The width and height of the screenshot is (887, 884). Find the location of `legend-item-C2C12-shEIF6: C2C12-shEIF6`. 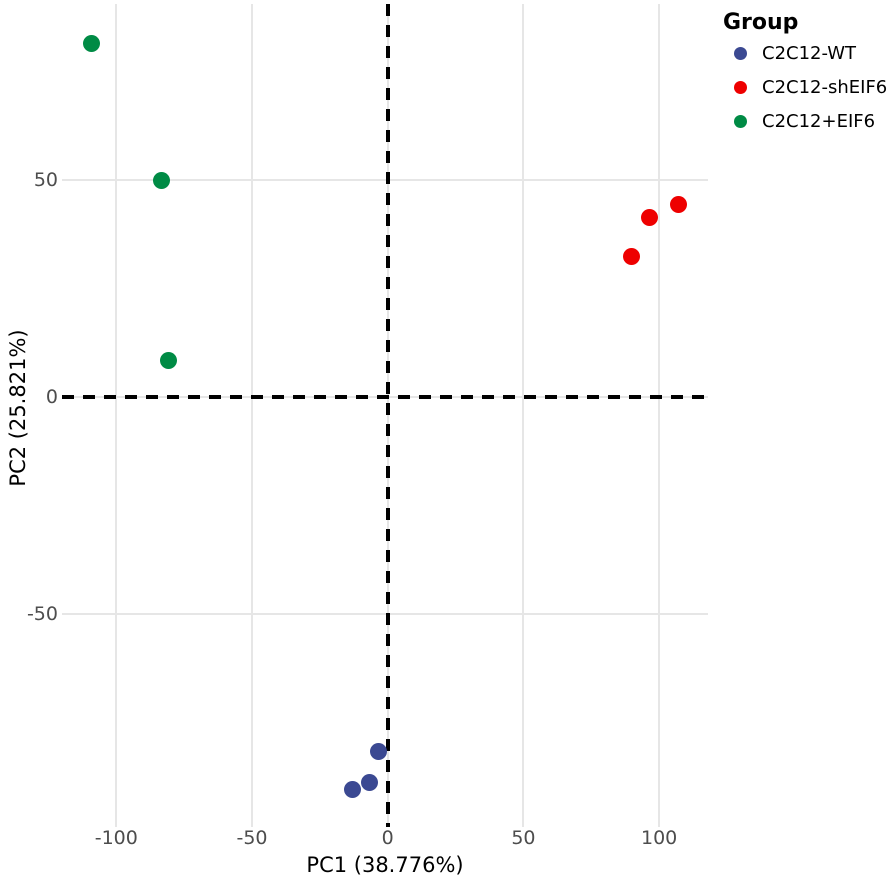

legend-item-C2C12-shEIF6: C2C12-shEIF6 is located at coordinates (805, 87).